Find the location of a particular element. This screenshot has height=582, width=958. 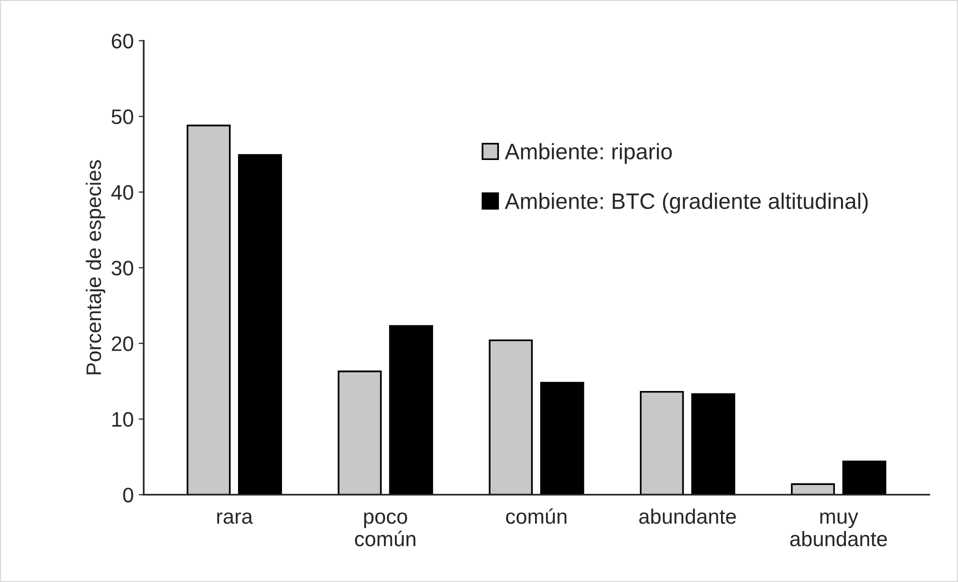

x-tick-label: abundante is located at coordinates (687, 516).